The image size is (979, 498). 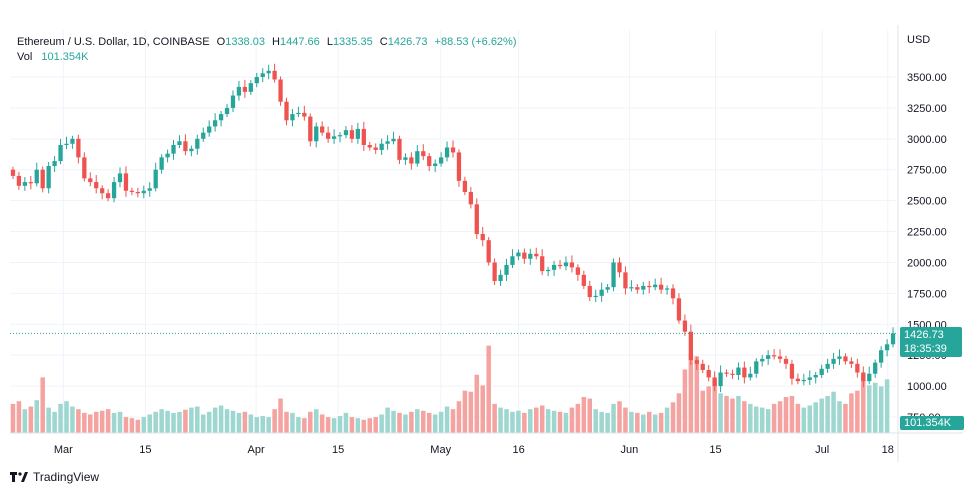 What do you see at coordinates (924, 335) in the screenshot?
I see `last-price-value: 1426.73` at bounding box center [924, 335].